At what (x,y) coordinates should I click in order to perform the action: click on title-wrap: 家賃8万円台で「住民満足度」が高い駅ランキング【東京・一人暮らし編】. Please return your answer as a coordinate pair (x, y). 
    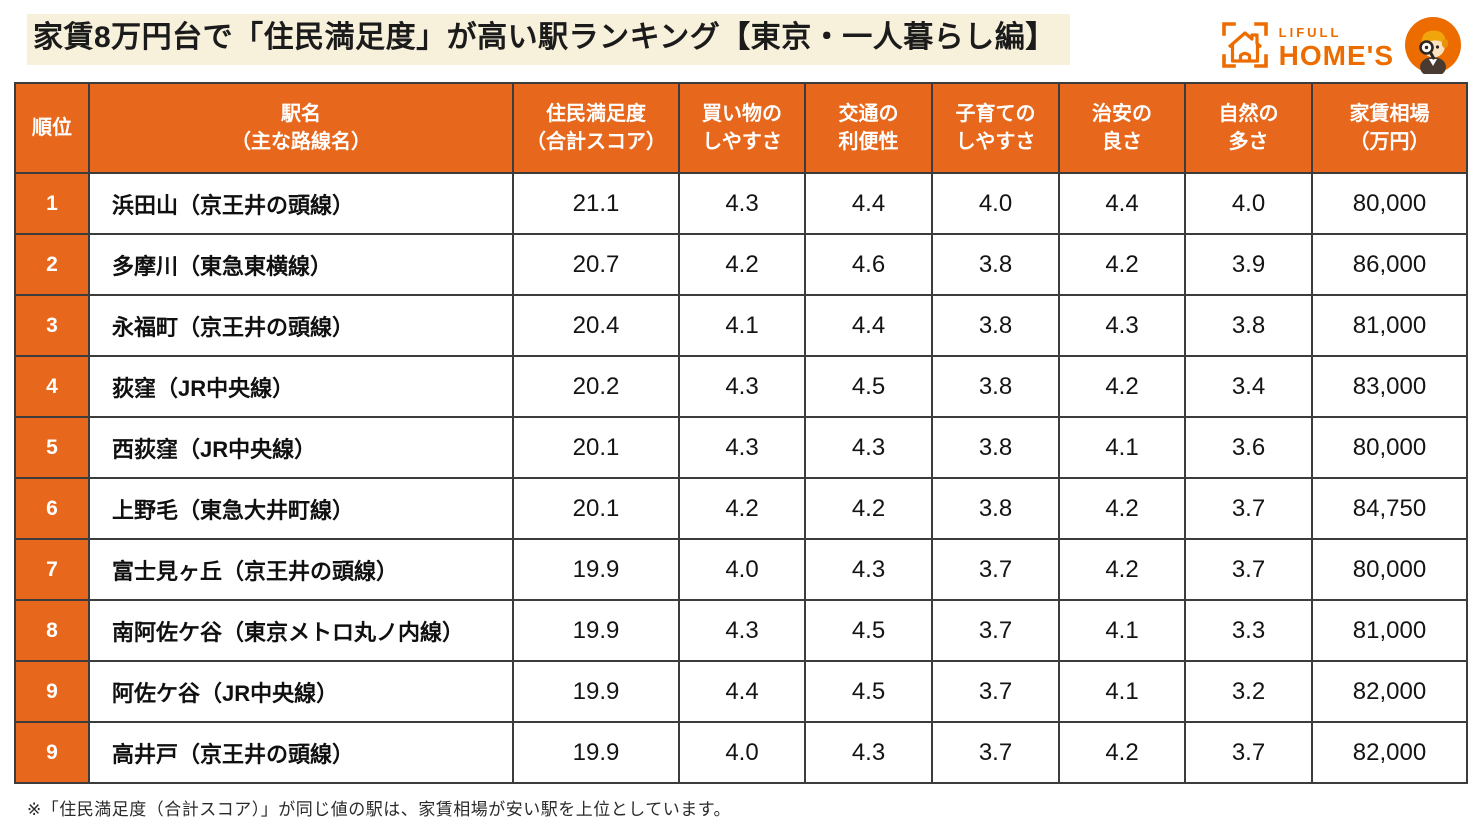
    Looking at the image, I should click on (548, 38).